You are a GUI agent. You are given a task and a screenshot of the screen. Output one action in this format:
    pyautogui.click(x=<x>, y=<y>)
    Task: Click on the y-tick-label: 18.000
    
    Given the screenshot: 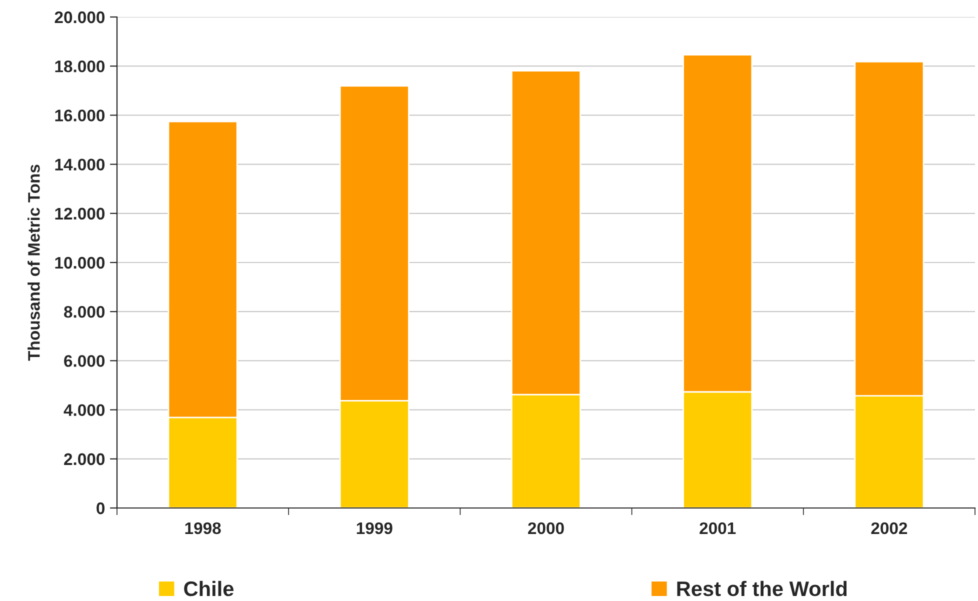 What is the action you would take?
    pyautogui.click(x=80, y=66)
    